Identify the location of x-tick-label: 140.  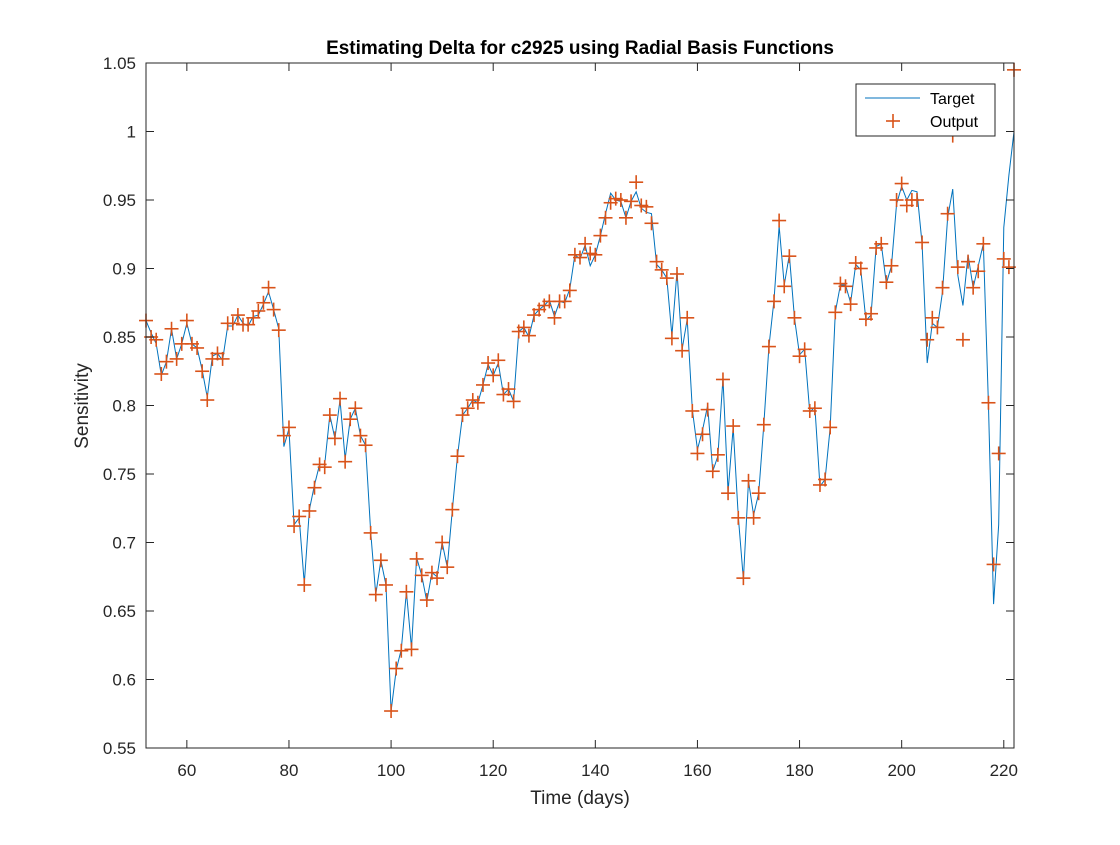
(595, 770).